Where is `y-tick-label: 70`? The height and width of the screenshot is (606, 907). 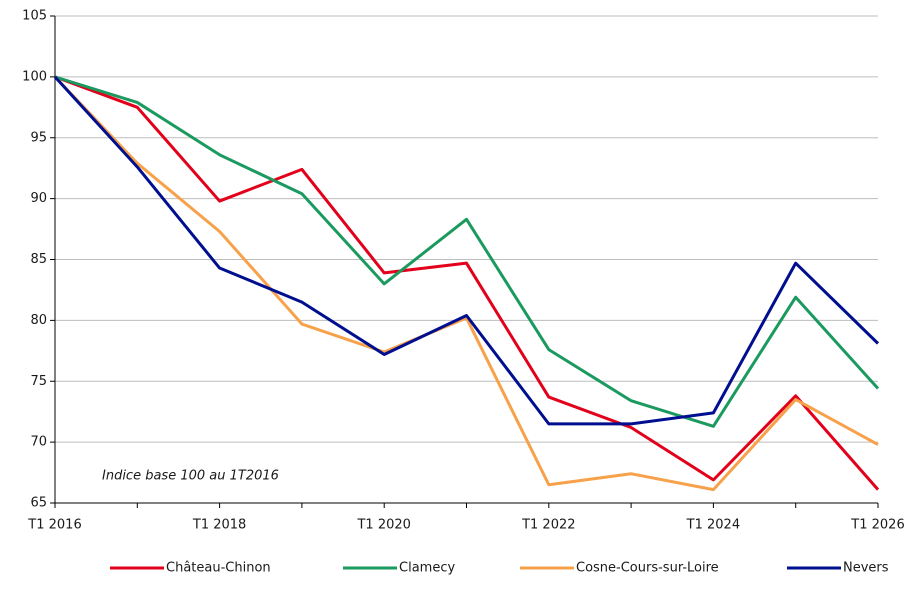 y-tick-label: 70 is located at coordinates (38, 442).